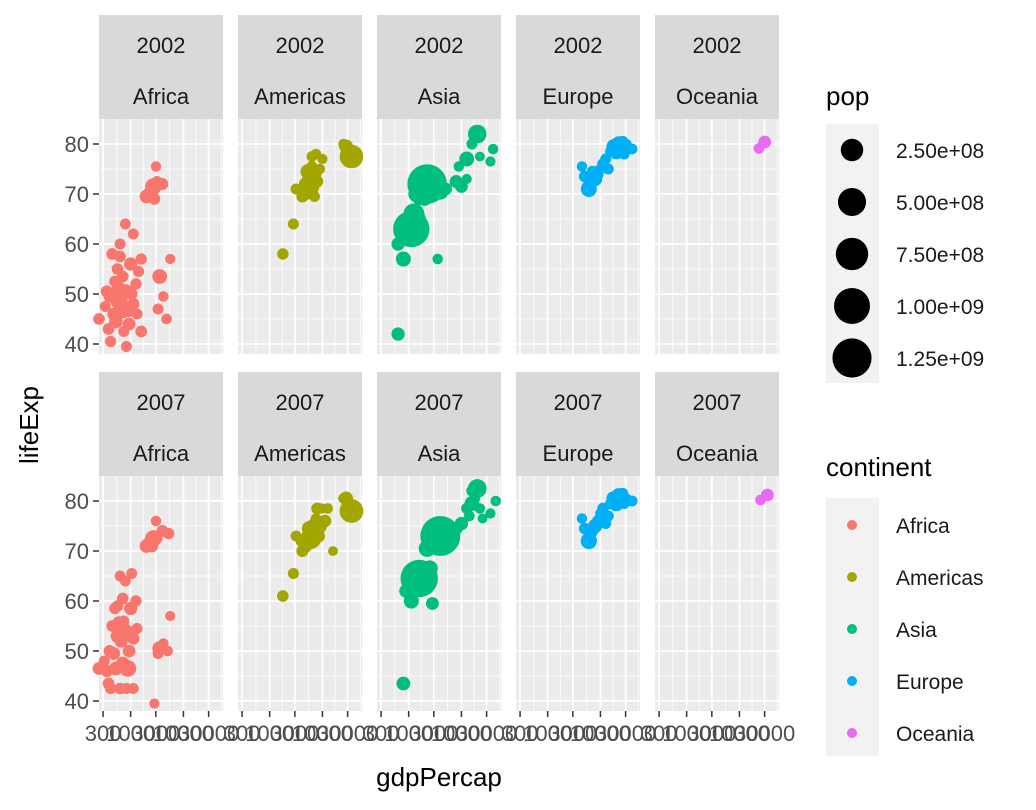 The image size is (1036, 810). Describe the element at coordinates (717, 453) in the screenshot. I see `strip-continent-label: Oceania` at that location.